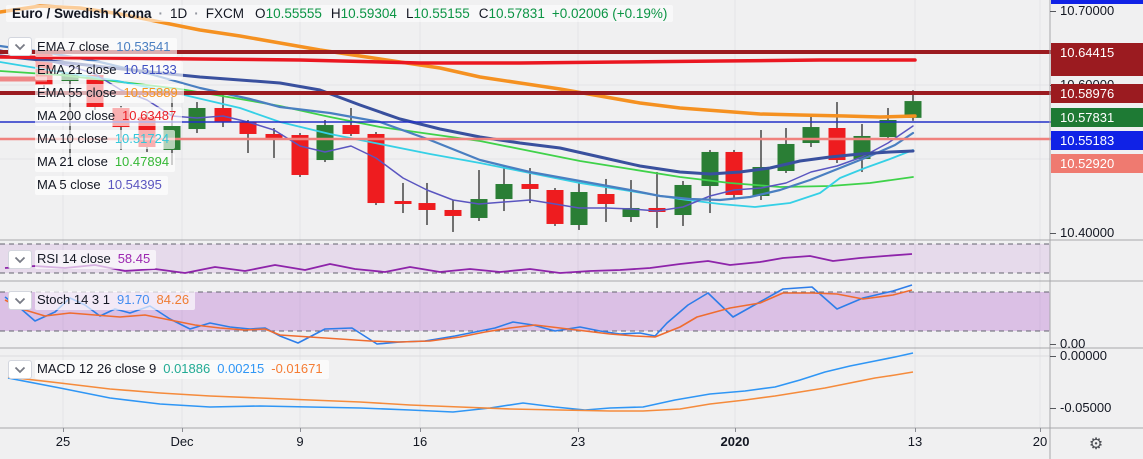 The image size is (1143, 459). What do you see at coordinates (300, 441) in the screenshot?
I see `time-axis-label: 9` at bounding box center [300, 441].